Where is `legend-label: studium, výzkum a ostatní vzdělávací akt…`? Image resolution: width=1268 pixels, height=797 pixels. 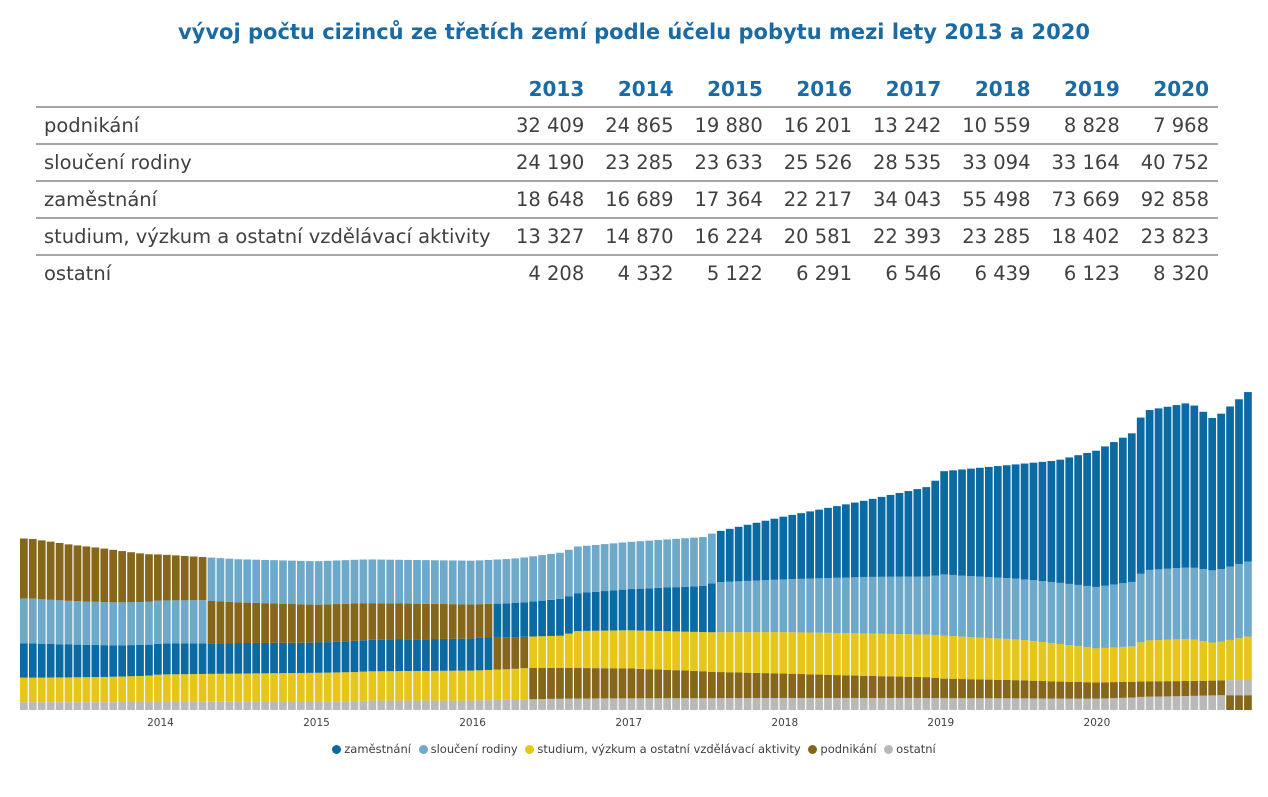 legend-label: studium, výzkum a ostatní vzdělávací akt… is located at coordinates (669, 749).